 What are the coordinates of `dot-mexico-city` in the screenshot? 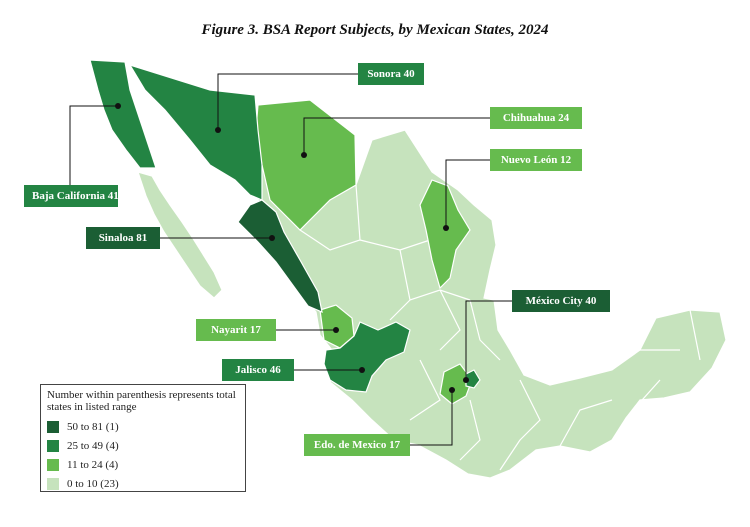 It's located at (466, 380).